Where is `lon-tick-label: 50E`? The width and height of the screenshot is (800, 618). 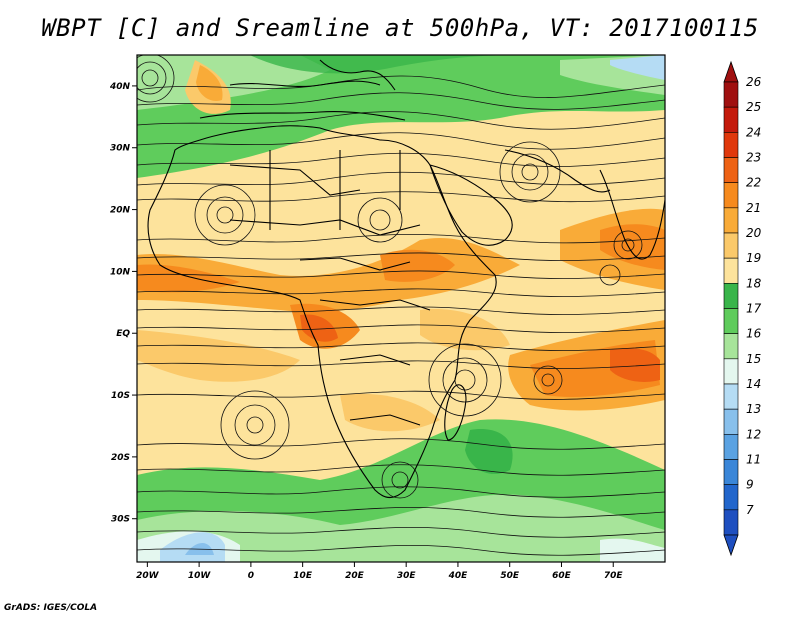 lon-tick-label: 50E is located at coordinates (510, 576).